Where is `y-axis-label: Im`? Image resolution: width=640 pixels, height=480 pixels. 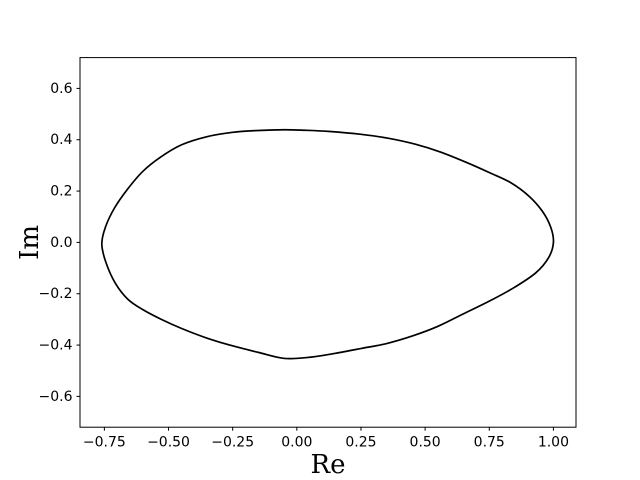 y-axis-label: Im is located at coordinates (30, 242).